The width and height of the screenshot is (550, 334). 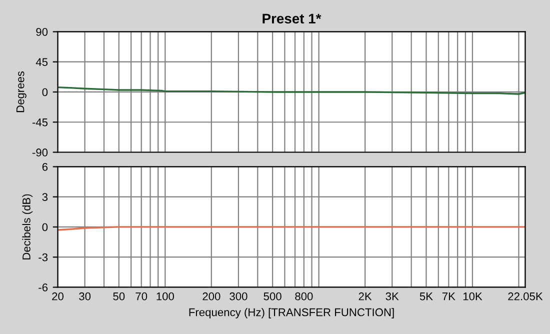 I want to click on x-tick-label: 50, so click(x=119, y=296).